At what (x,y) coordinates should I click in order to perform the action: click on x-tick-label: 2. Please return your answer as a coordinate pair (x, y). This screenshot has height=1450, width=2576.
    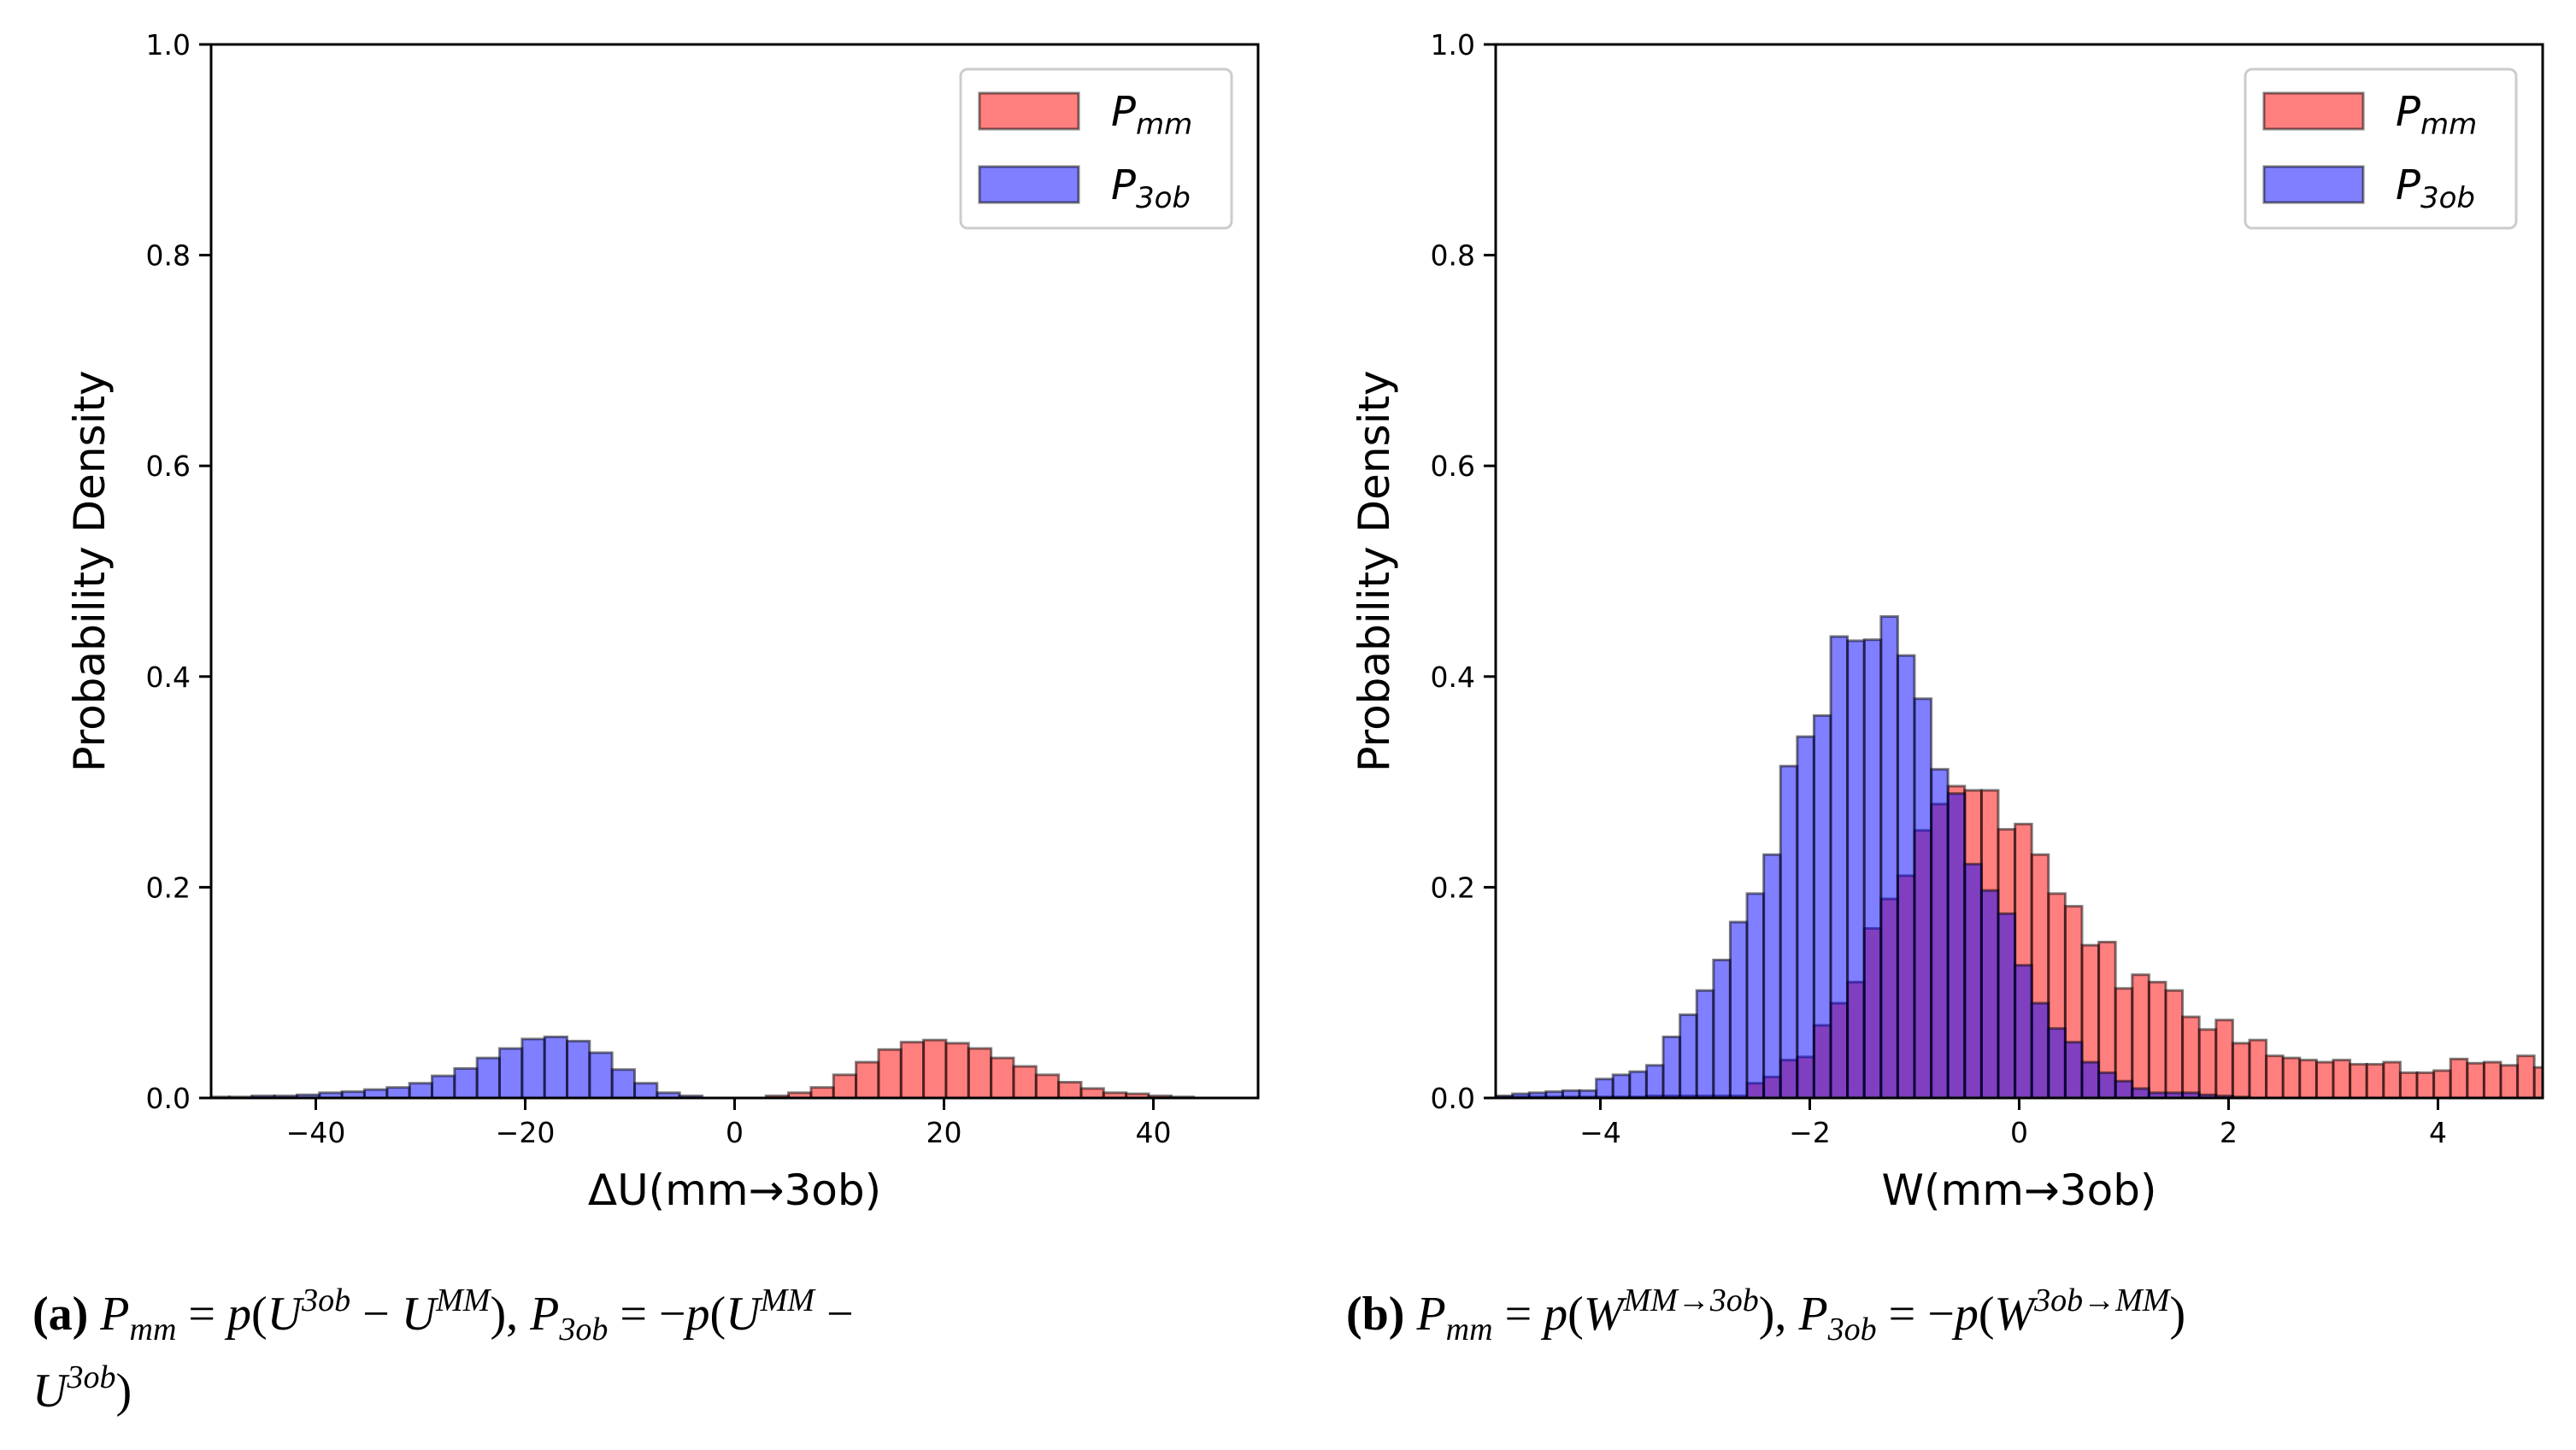
    Looking at the image, I should click on (2229, 1132).